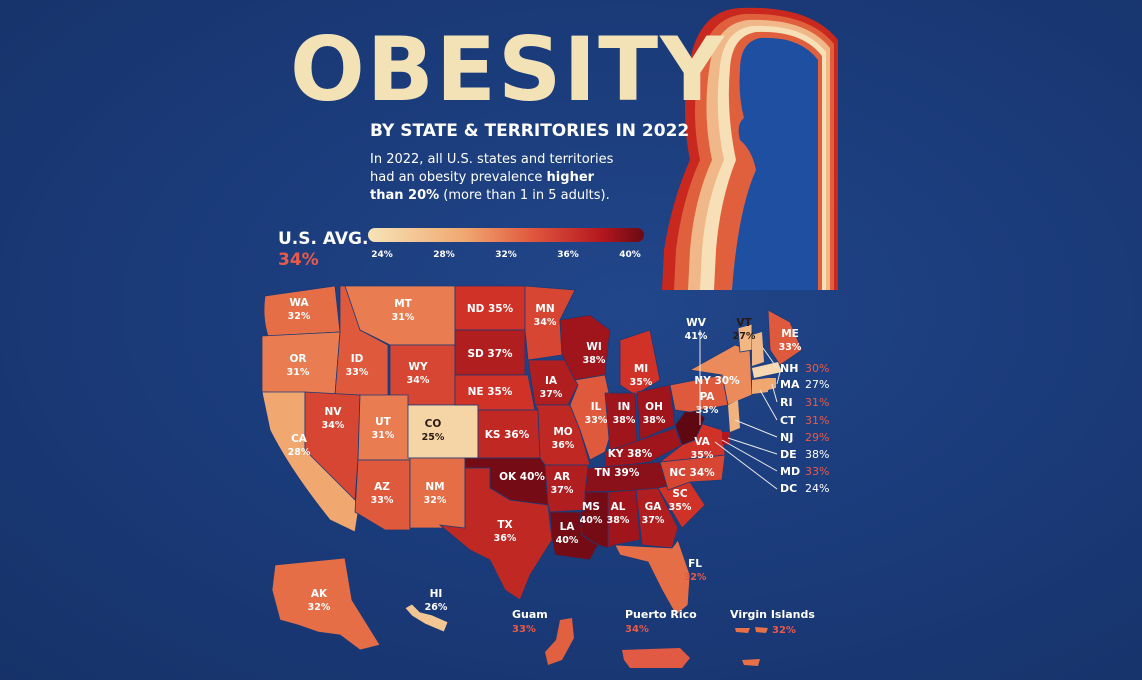  I want to click on state-MA, so click(767, 370).